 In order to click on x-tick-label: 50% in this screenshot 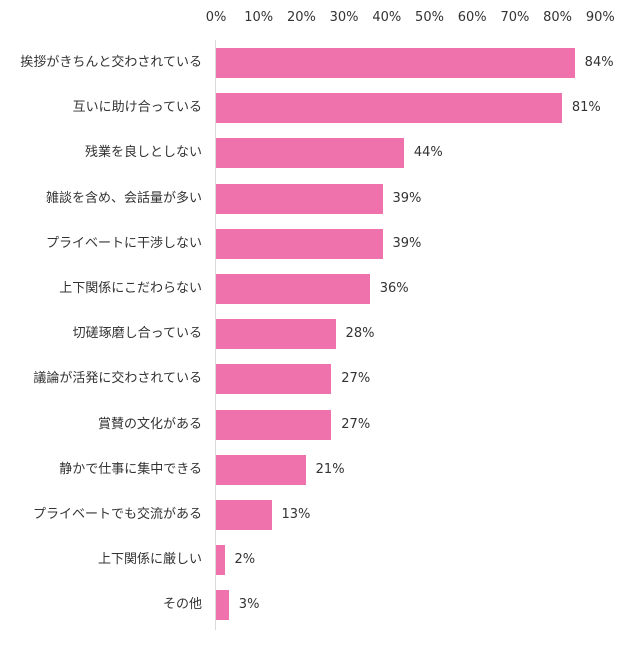, I will do `click(429, 17)`.